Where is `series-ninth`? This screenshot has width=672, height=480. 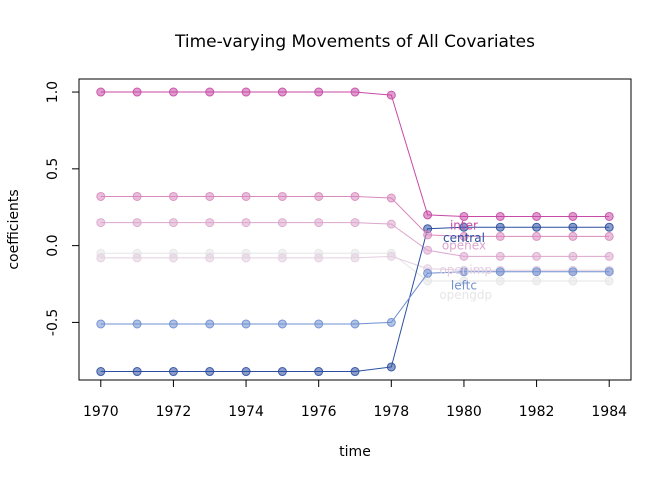 series-ninth is located at coordinates (355, 216).